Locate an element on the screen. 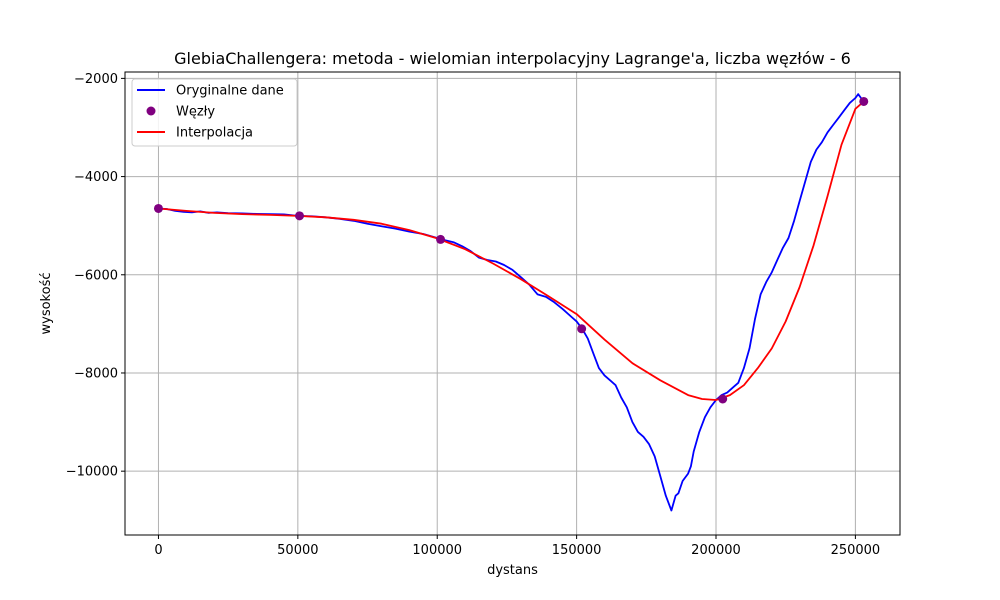 The image size is (1000, 600). x-tick-label: 250000 is located at coordinates (856, 550).